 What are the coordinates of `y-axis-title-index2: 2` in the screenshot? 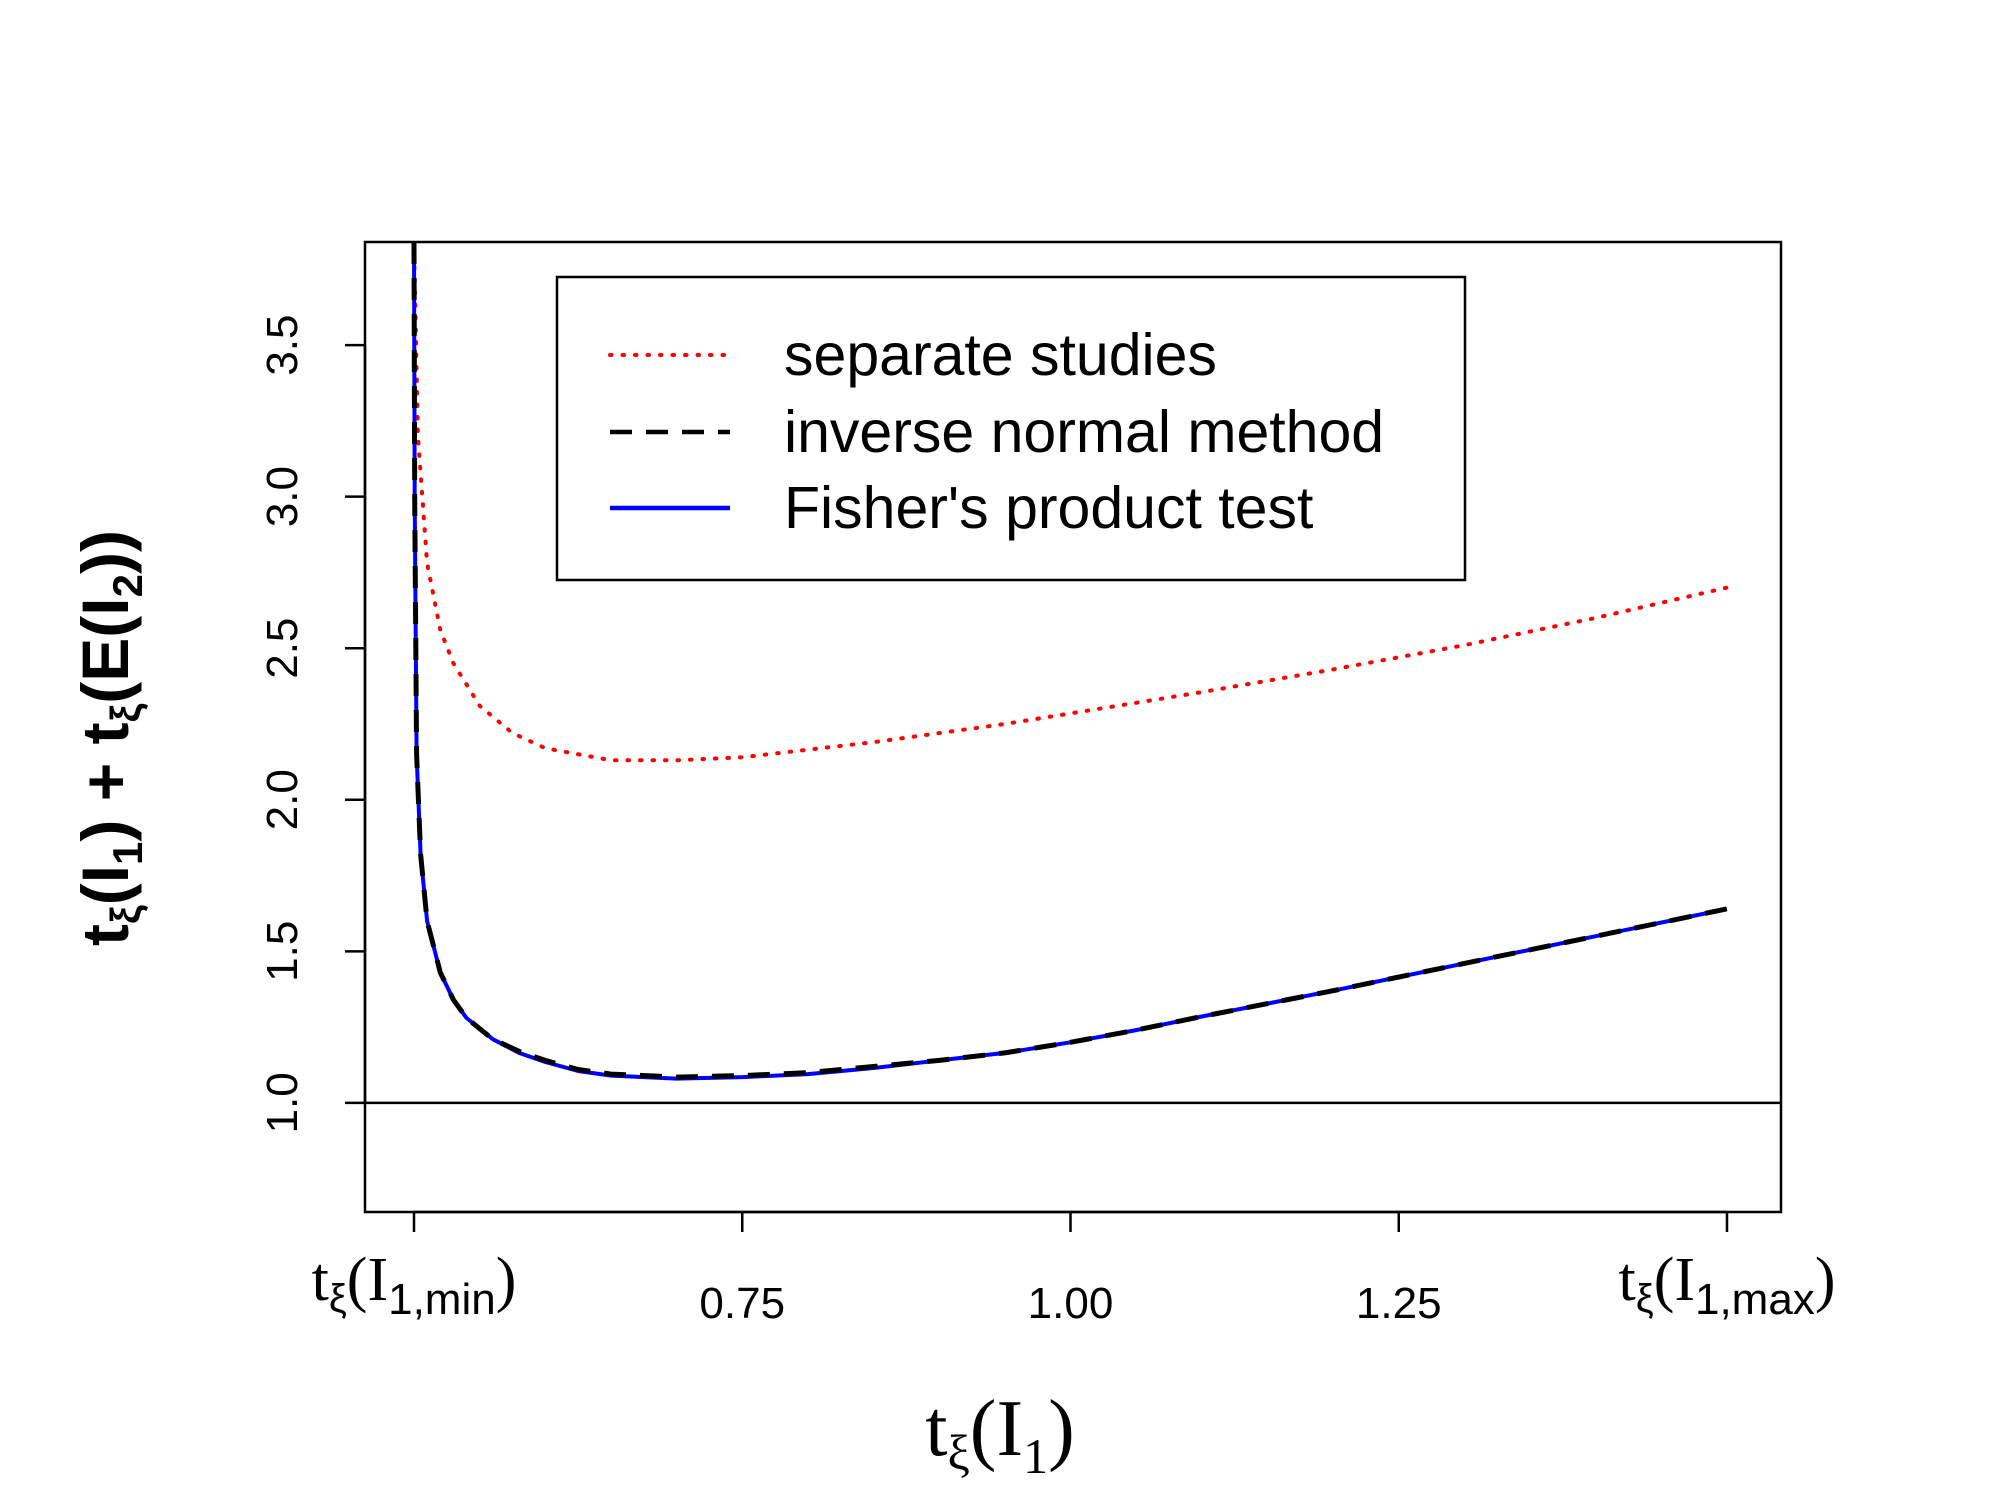 It's located at (127, 585).